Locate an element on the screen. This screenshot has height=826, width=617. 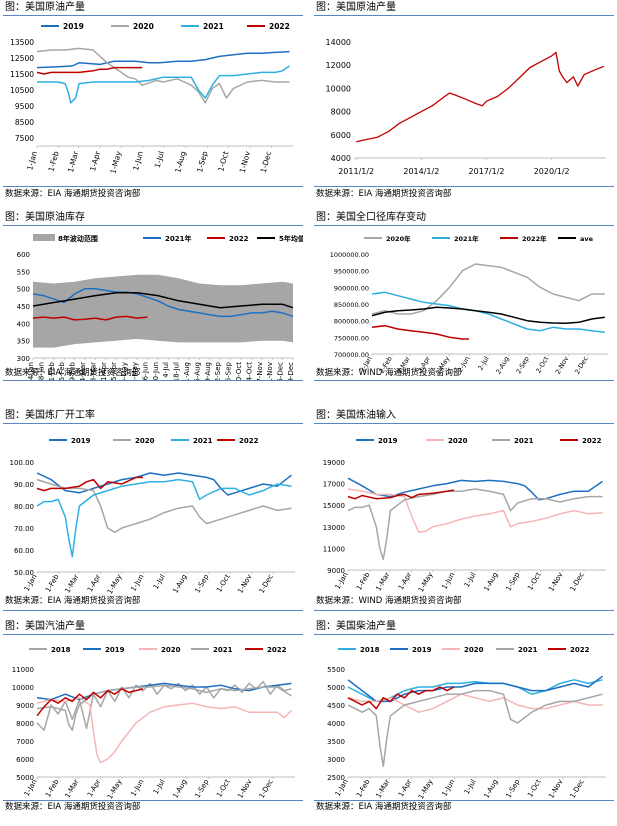
y-tick-label: 4000 is located at coordinates (341, 158).